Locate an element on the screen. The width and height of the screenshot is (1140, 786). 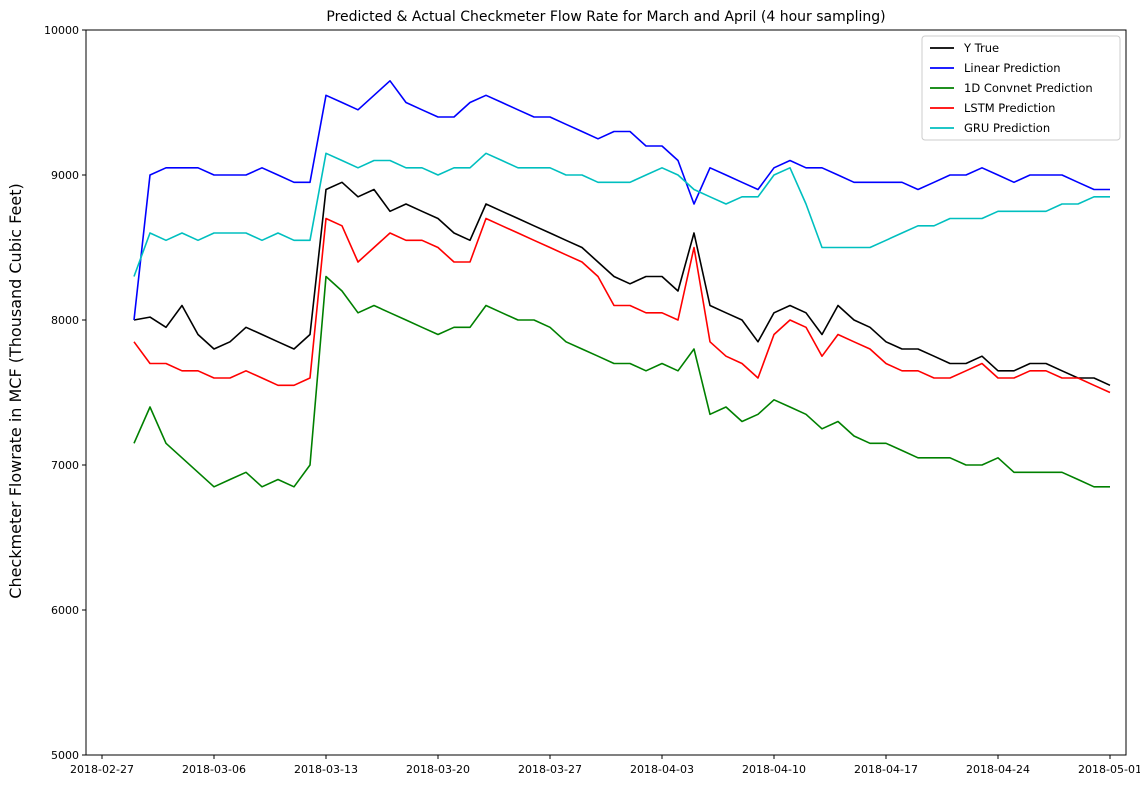
y-tick-label: 8000 is located at coordinates (65, 320).